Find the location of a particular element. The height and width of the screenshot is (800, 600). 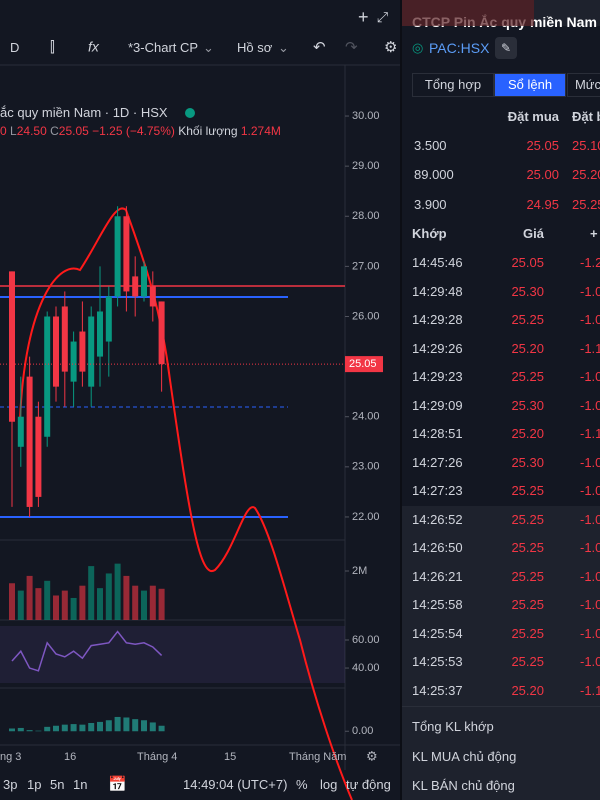

edit-button: ✎ is located at coordinates (506, 48).